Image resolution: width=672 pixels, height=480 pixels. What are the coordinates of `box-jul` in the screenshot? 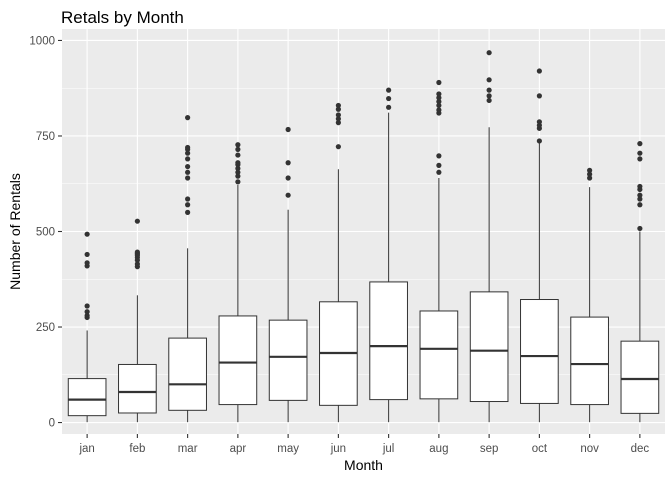 It's located at (388, 255).